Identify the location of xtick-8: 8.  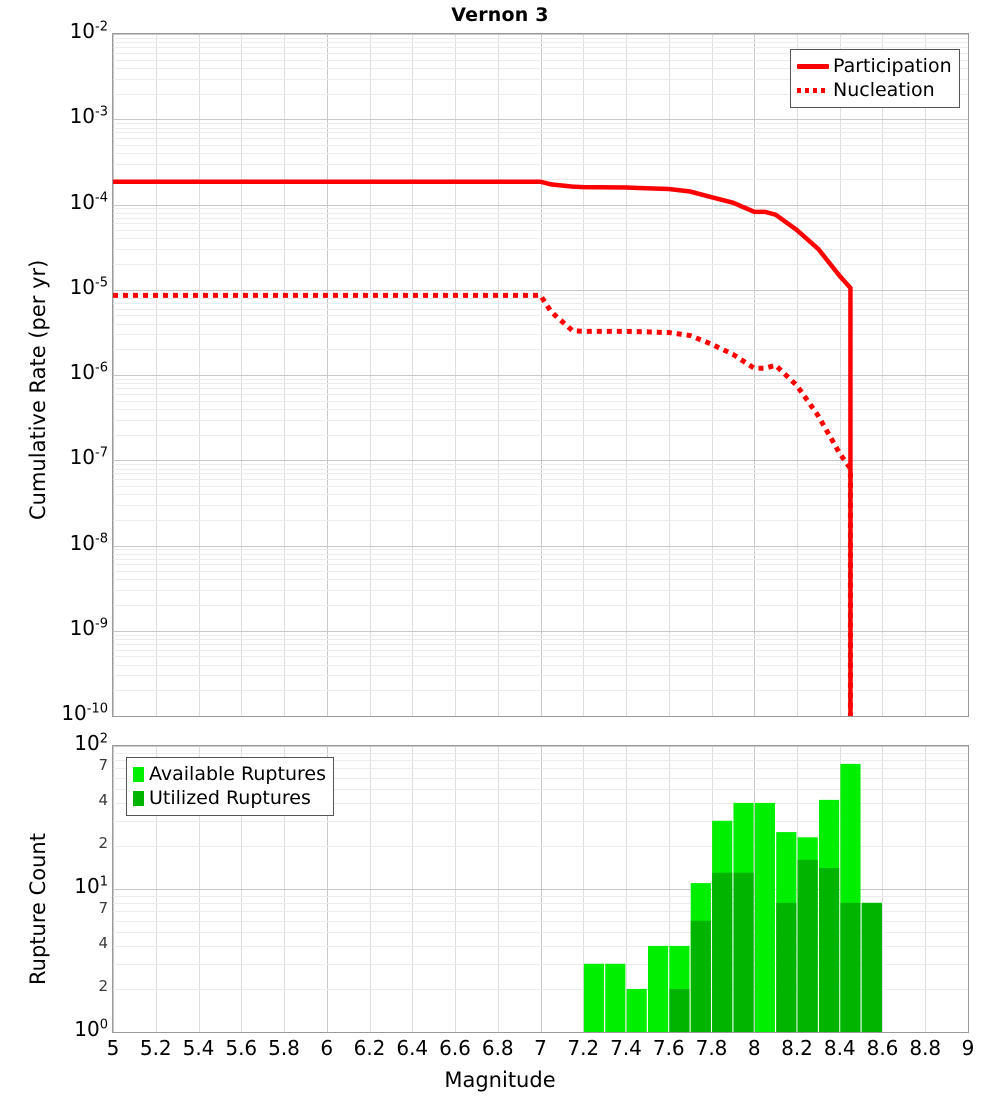
(754, 1048).